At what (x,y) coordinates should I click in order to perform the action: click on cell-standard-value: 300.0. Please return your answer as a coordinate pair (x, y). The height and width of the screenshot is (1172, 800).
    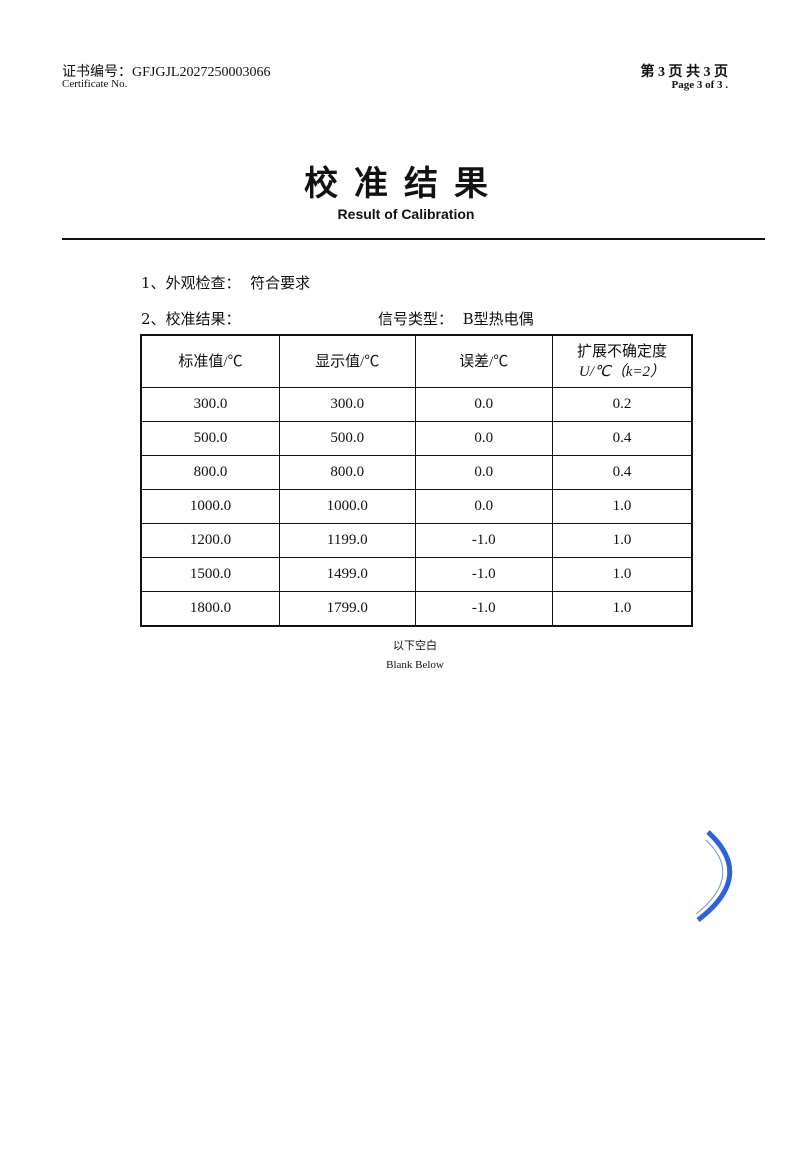
    Looking at the image, I should click on (210, 404).